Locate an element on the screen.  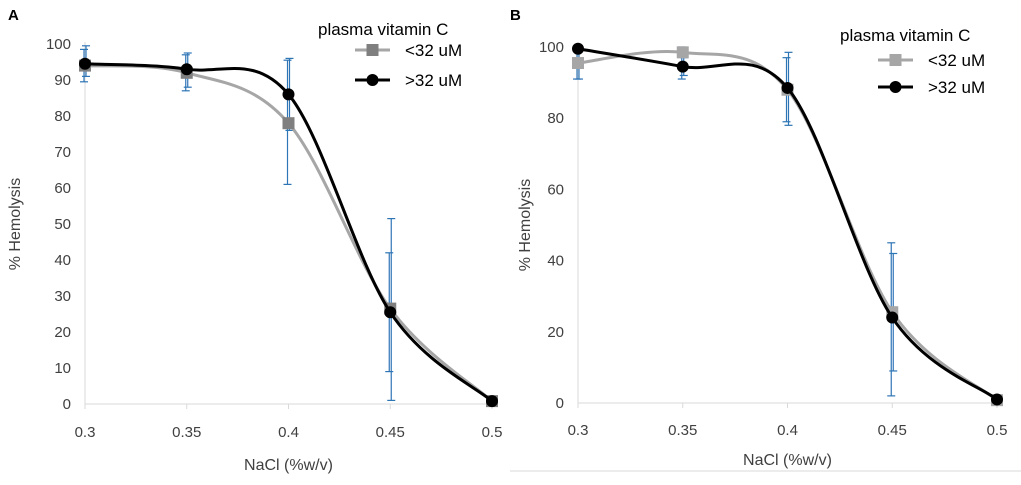
y-tick-label: 90 is located at coordinates (62, 80).